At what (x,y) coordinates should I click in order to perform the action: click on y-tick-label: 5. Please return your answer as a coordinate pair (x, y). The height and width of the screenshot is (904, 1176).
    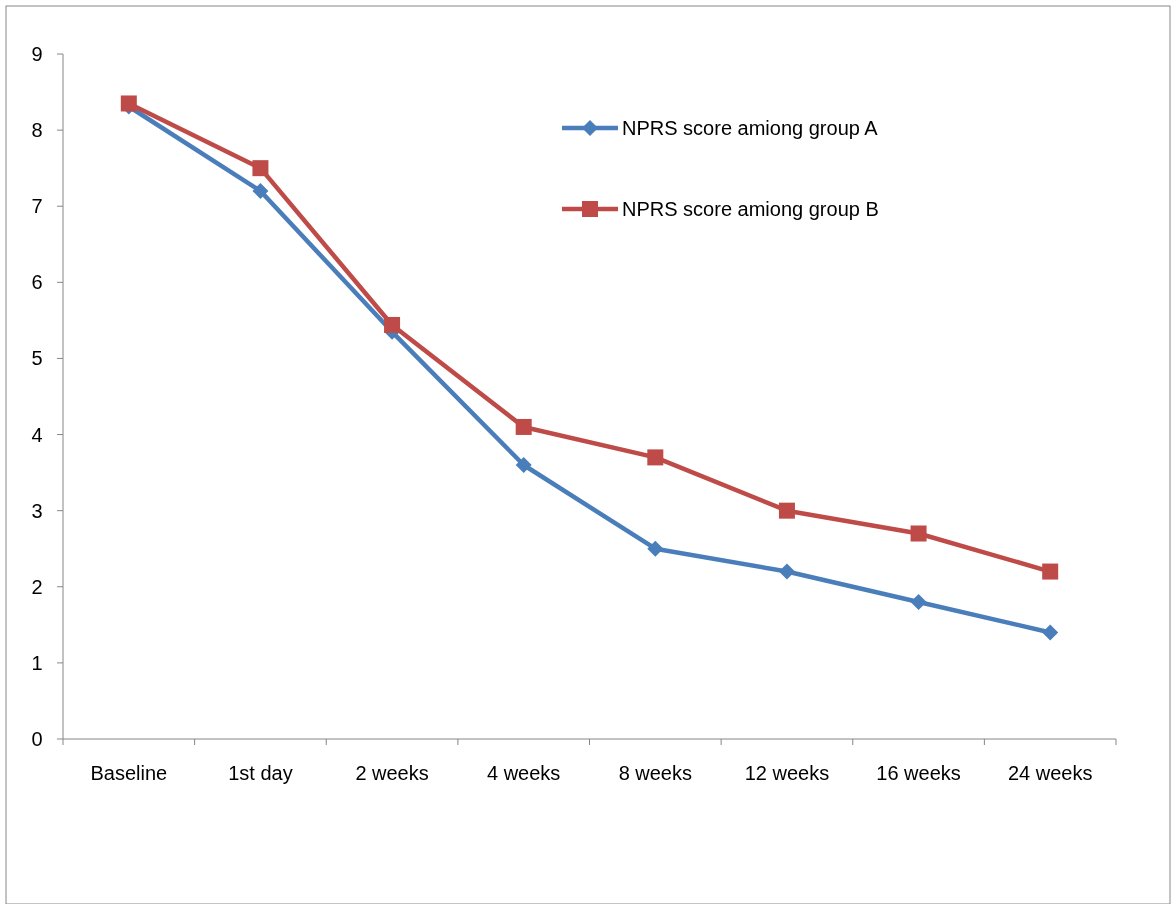
    Looking at the image, I should click on (37, 358).